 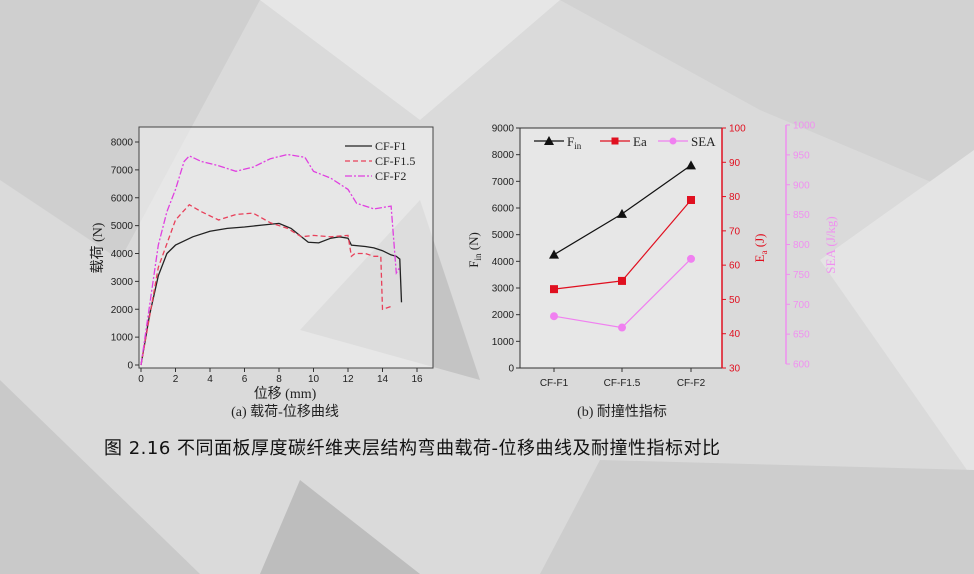 What do you see at coordinates (478, 257) in the screenshot?
I see `axis-label-sub: in` at bounding box center [478, 257].